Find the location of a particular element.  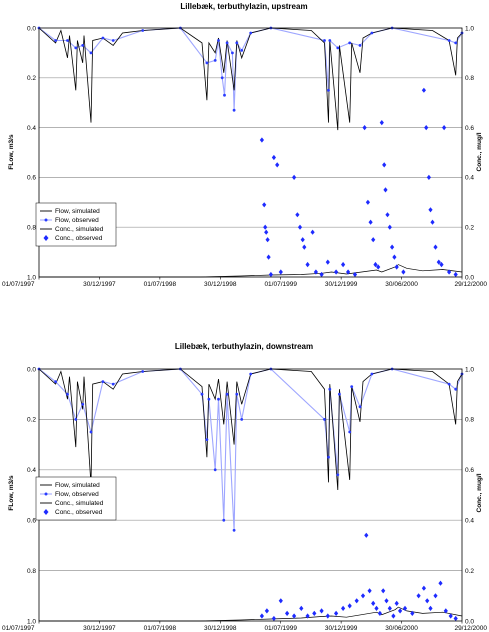

left-axis-label: FLow, m3/s is located at coordinates (11, 493).